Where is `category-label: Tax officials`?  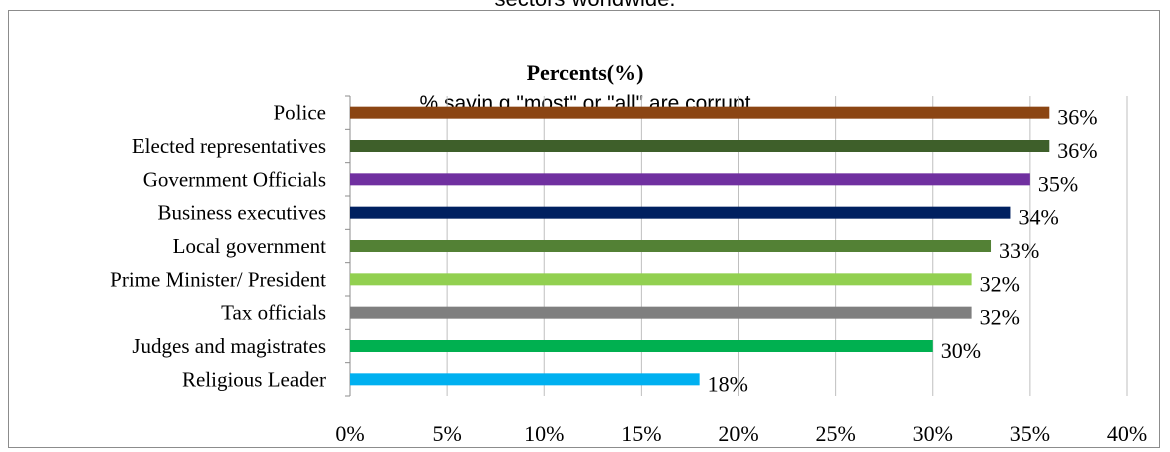
category-label: Tax officials is located at coordinates (273, 313).